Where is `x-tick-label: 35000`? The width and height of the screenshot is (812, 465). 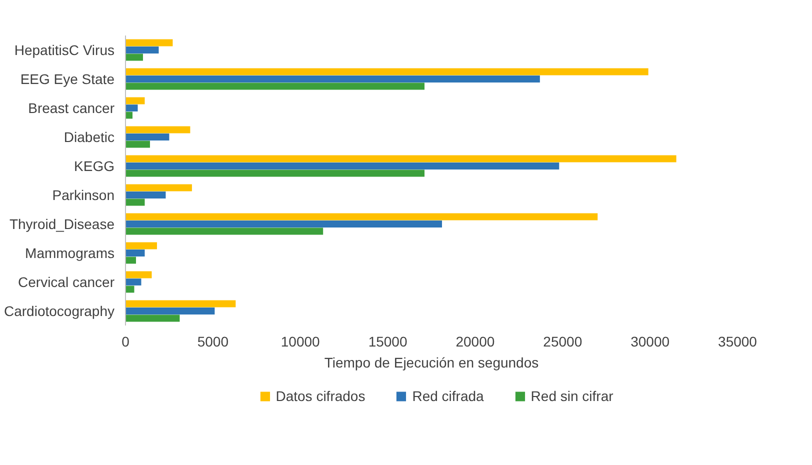
x-tick-label: 35000 is located at coordinates (738, 342).